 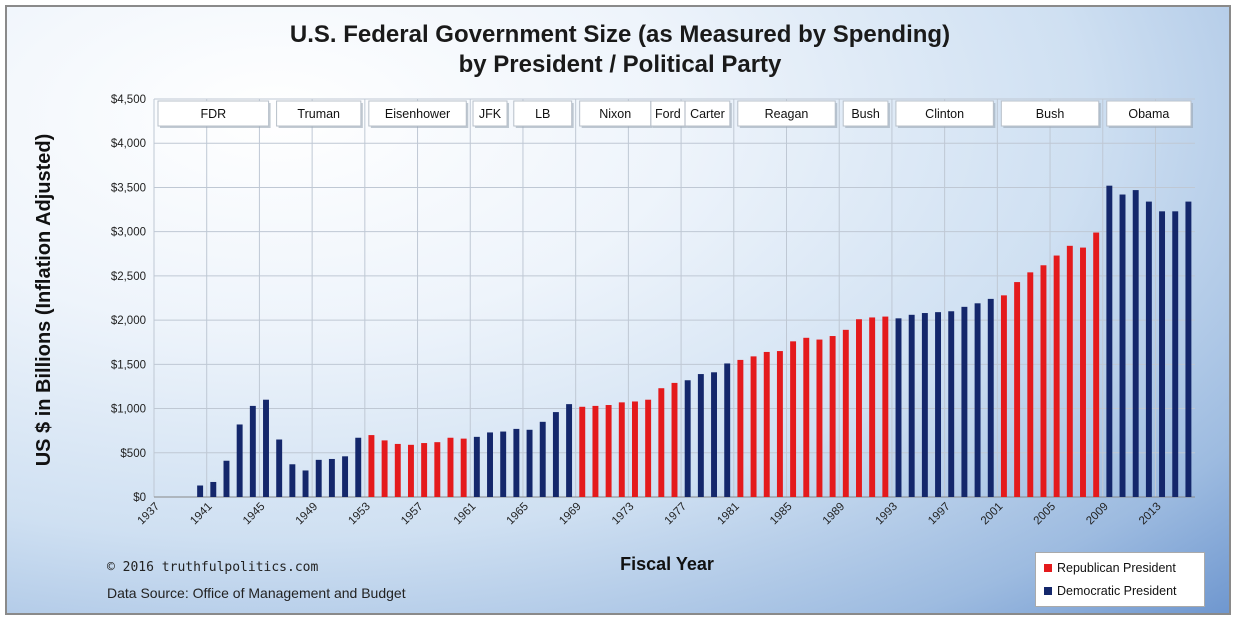 What do you see at coordinates (371, 466) in the screenshot?
I see `bar-1953` at bounding box center [371, 466].